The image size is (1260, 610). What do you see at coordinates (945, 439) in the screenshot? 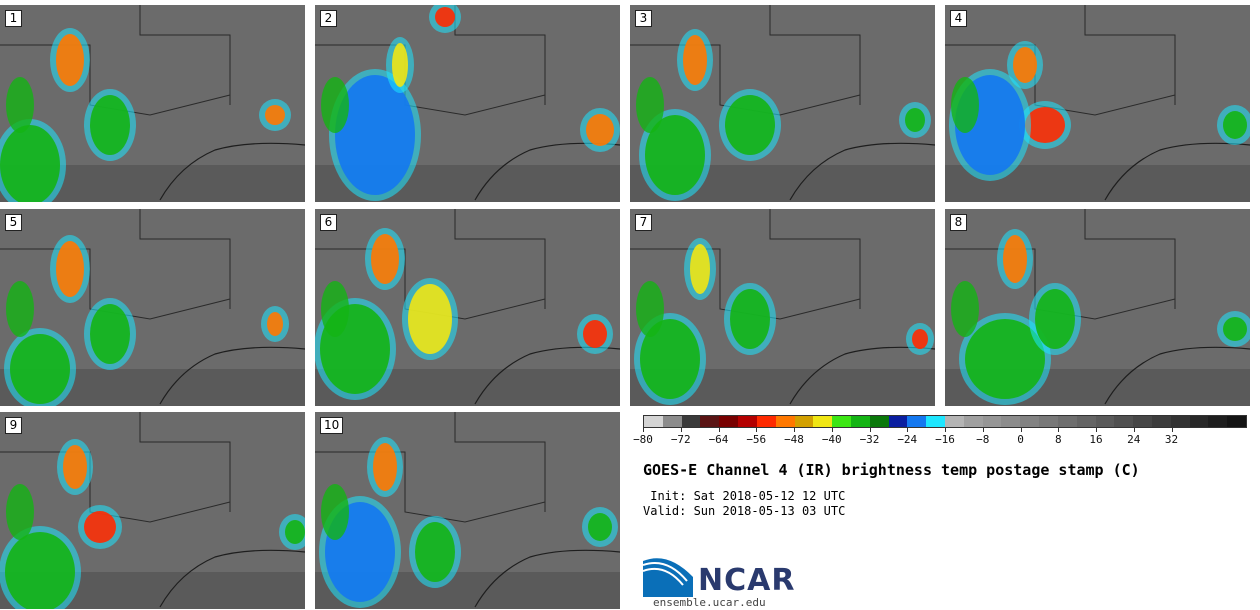
I see `colorbar-tick-label: −16` at bounding box center [945, 439].